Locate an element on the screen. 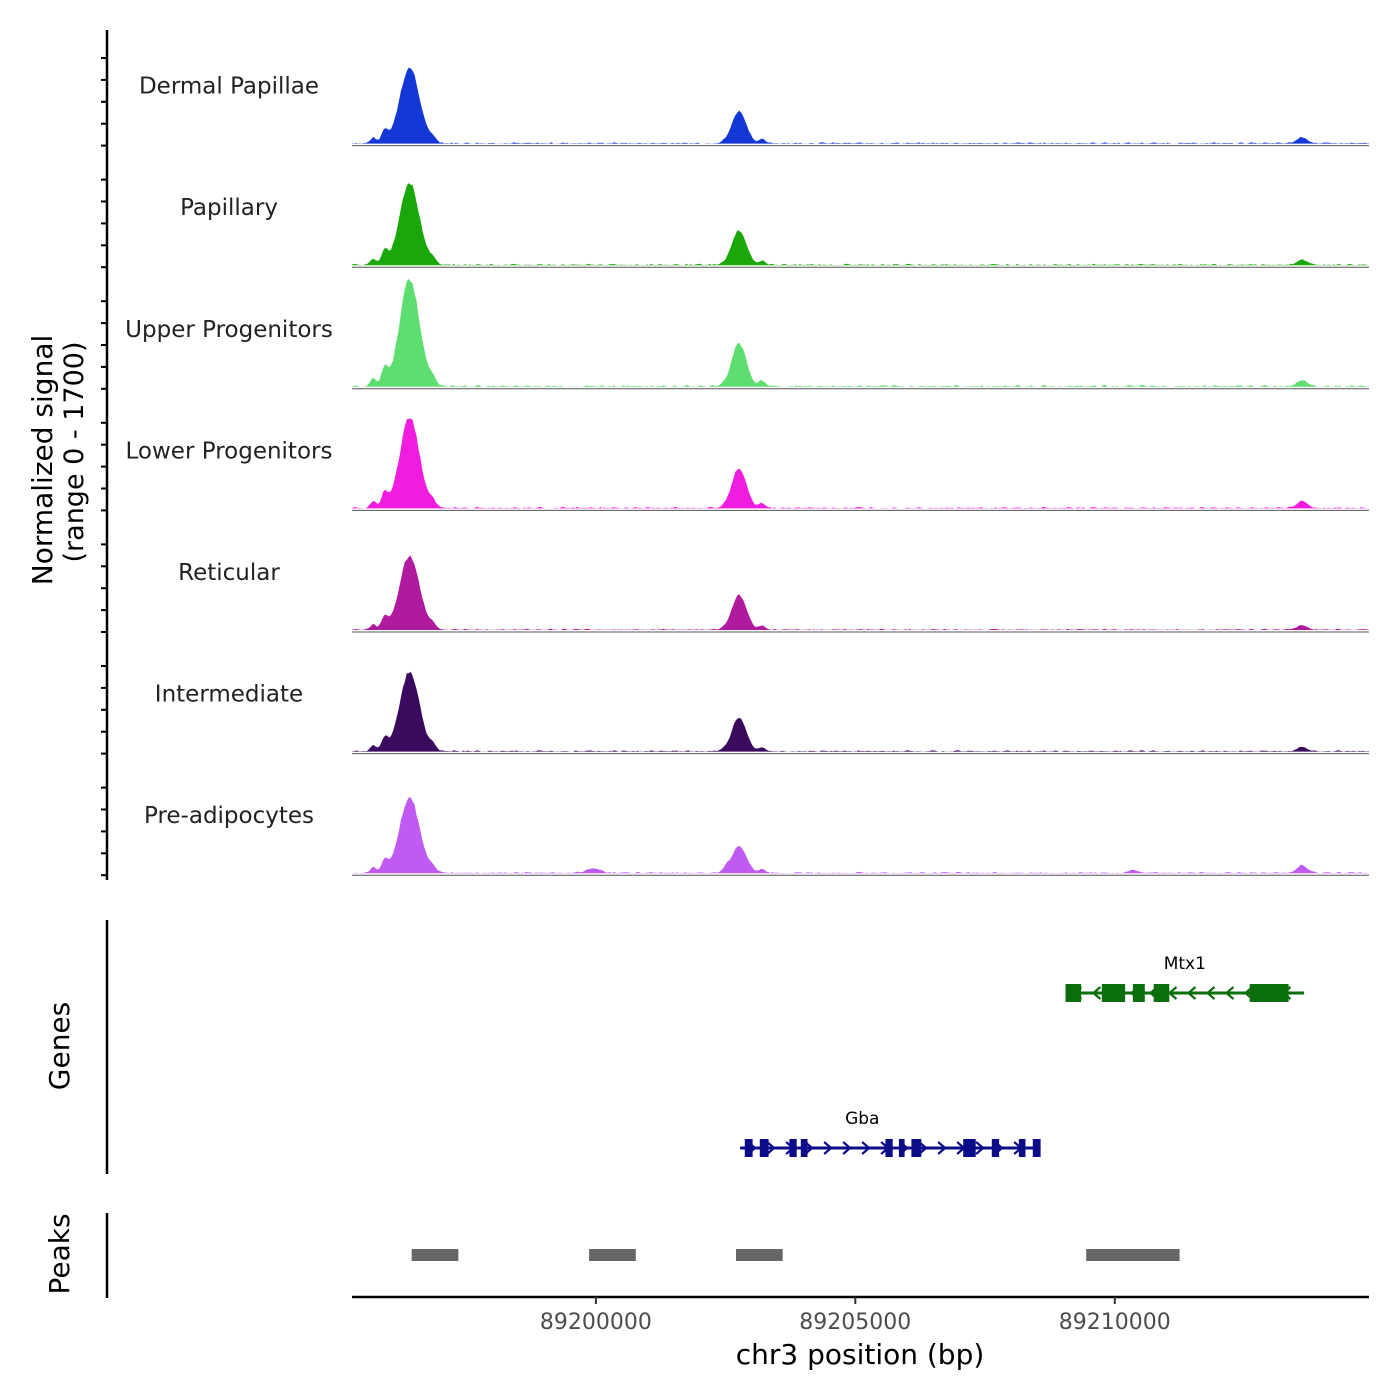  x-tick-label: 89200000 is located at coordinates (596, 1322).